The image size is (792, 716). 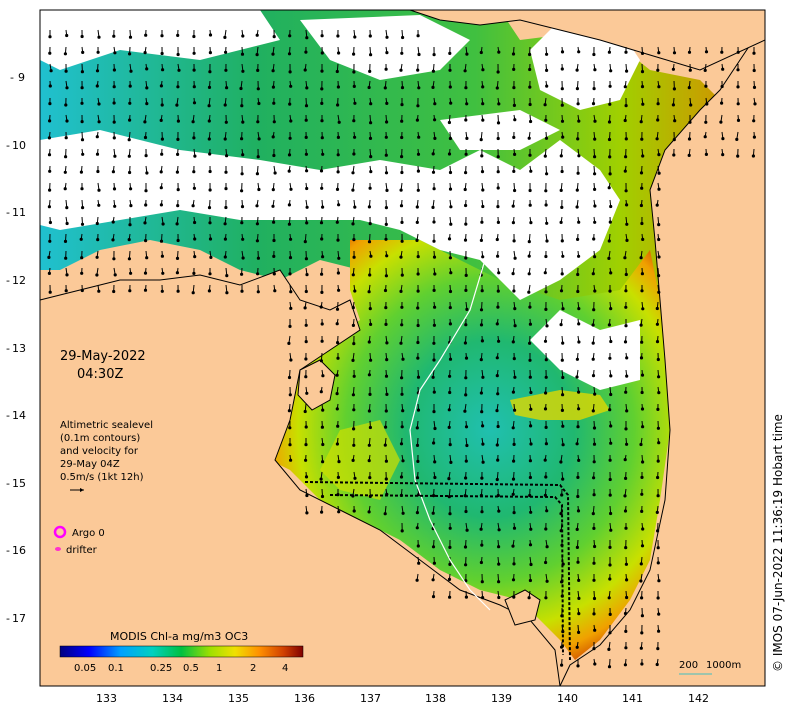 I want to click on groote-eylandt, so click(x=316, y=385).